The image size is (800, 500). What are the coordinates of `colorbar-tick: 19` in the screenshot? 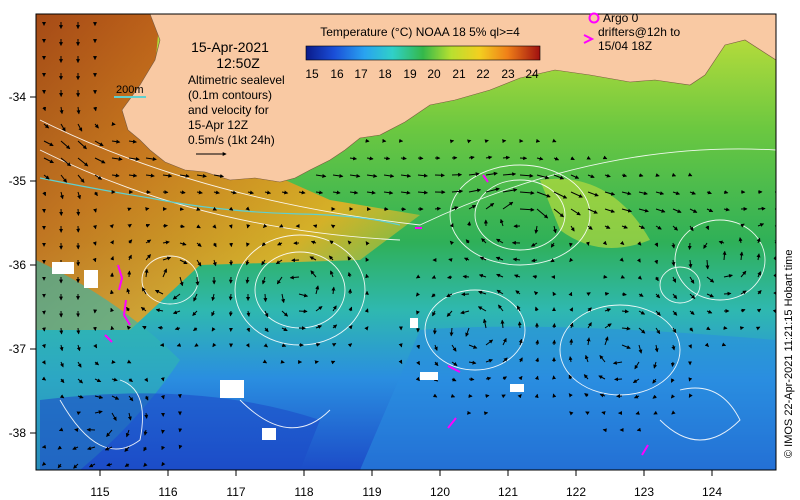 It's located at (410, 74).